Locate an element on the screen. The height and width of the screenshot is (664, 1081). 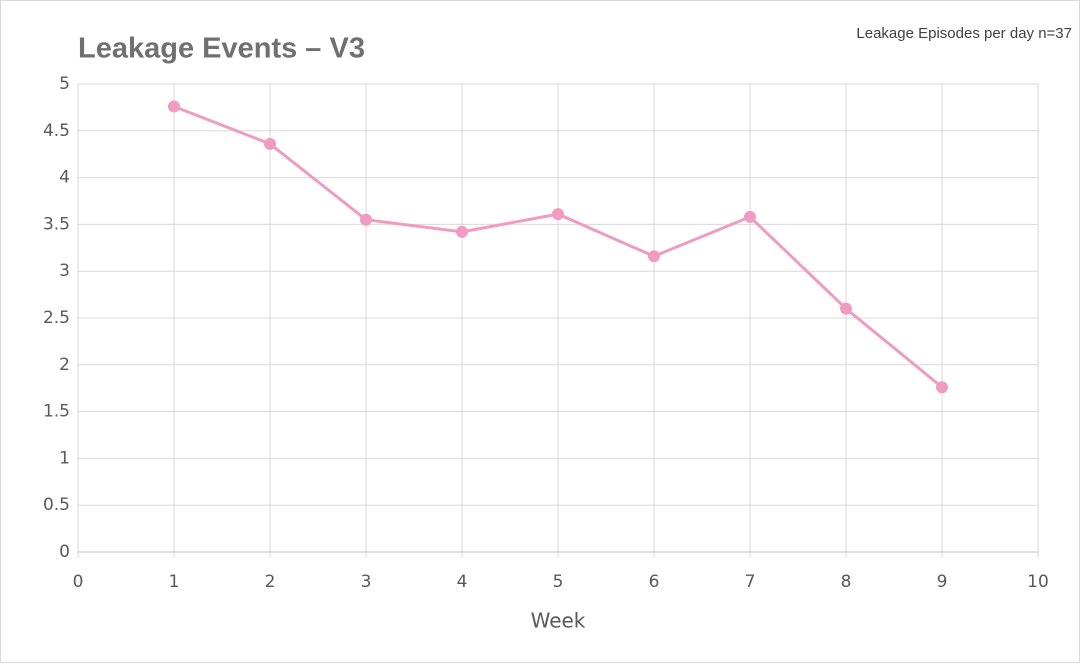
y-tick-label: 0 is located at coordinates (64, 552).